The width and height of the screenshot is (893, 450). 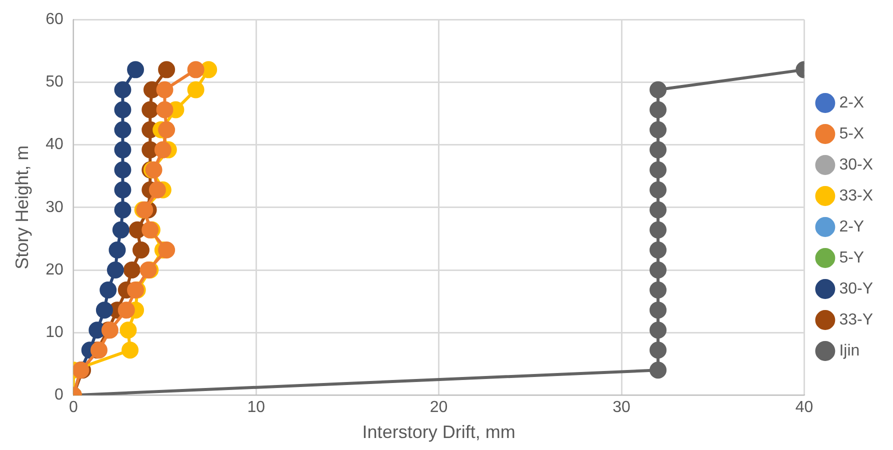 I want to click on y-tick-label: 40, so click(x=55, y=145).